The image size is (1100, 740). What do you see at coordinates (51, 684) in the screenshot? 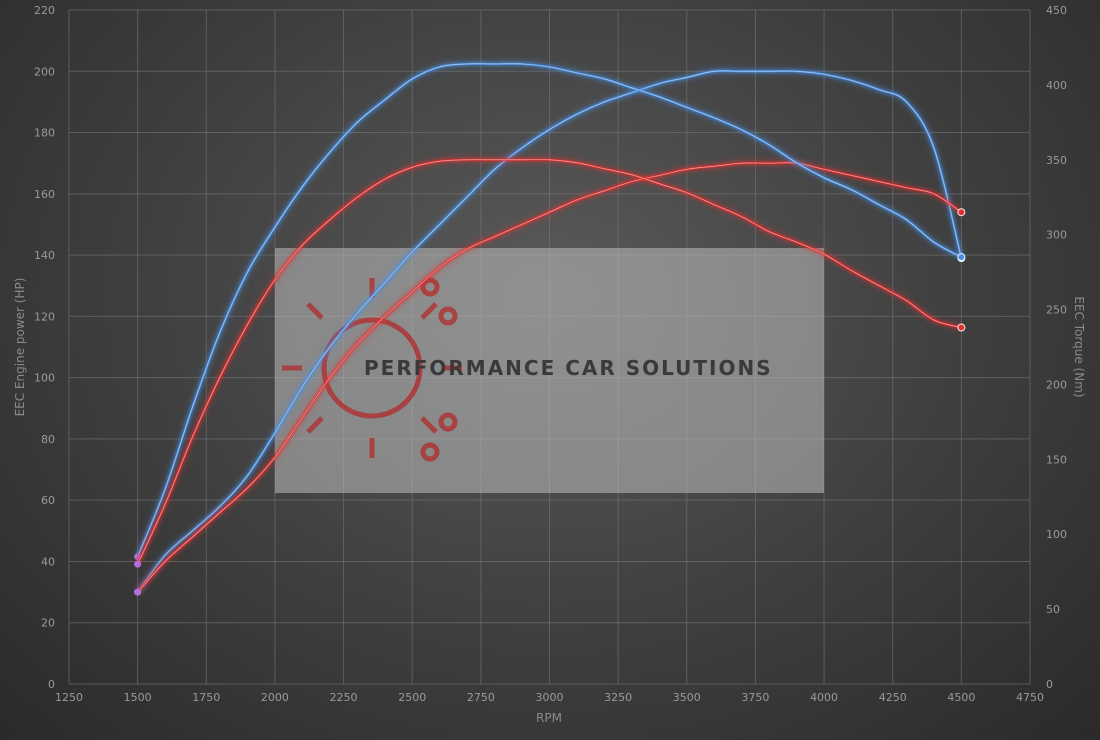
I see `y-left-tick-label: 0` at bounding box center [51, 684].